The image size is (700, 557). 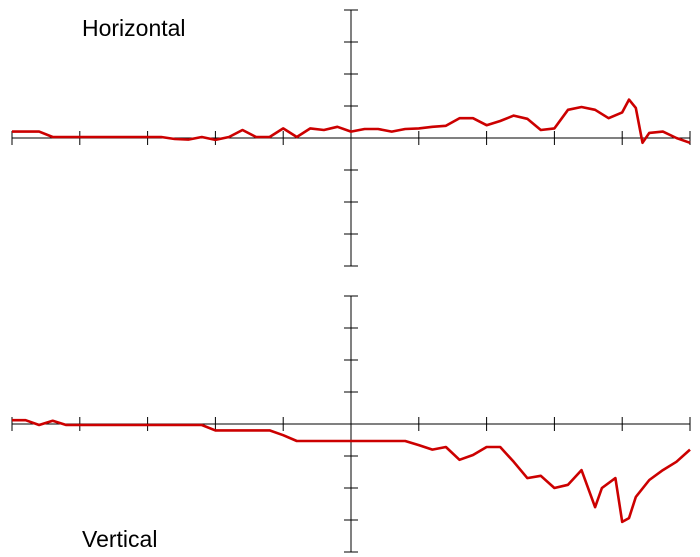 What do you see at coordinates (351, 121) in the screenshot?
I see `trace` at bounding box center [351, 121].